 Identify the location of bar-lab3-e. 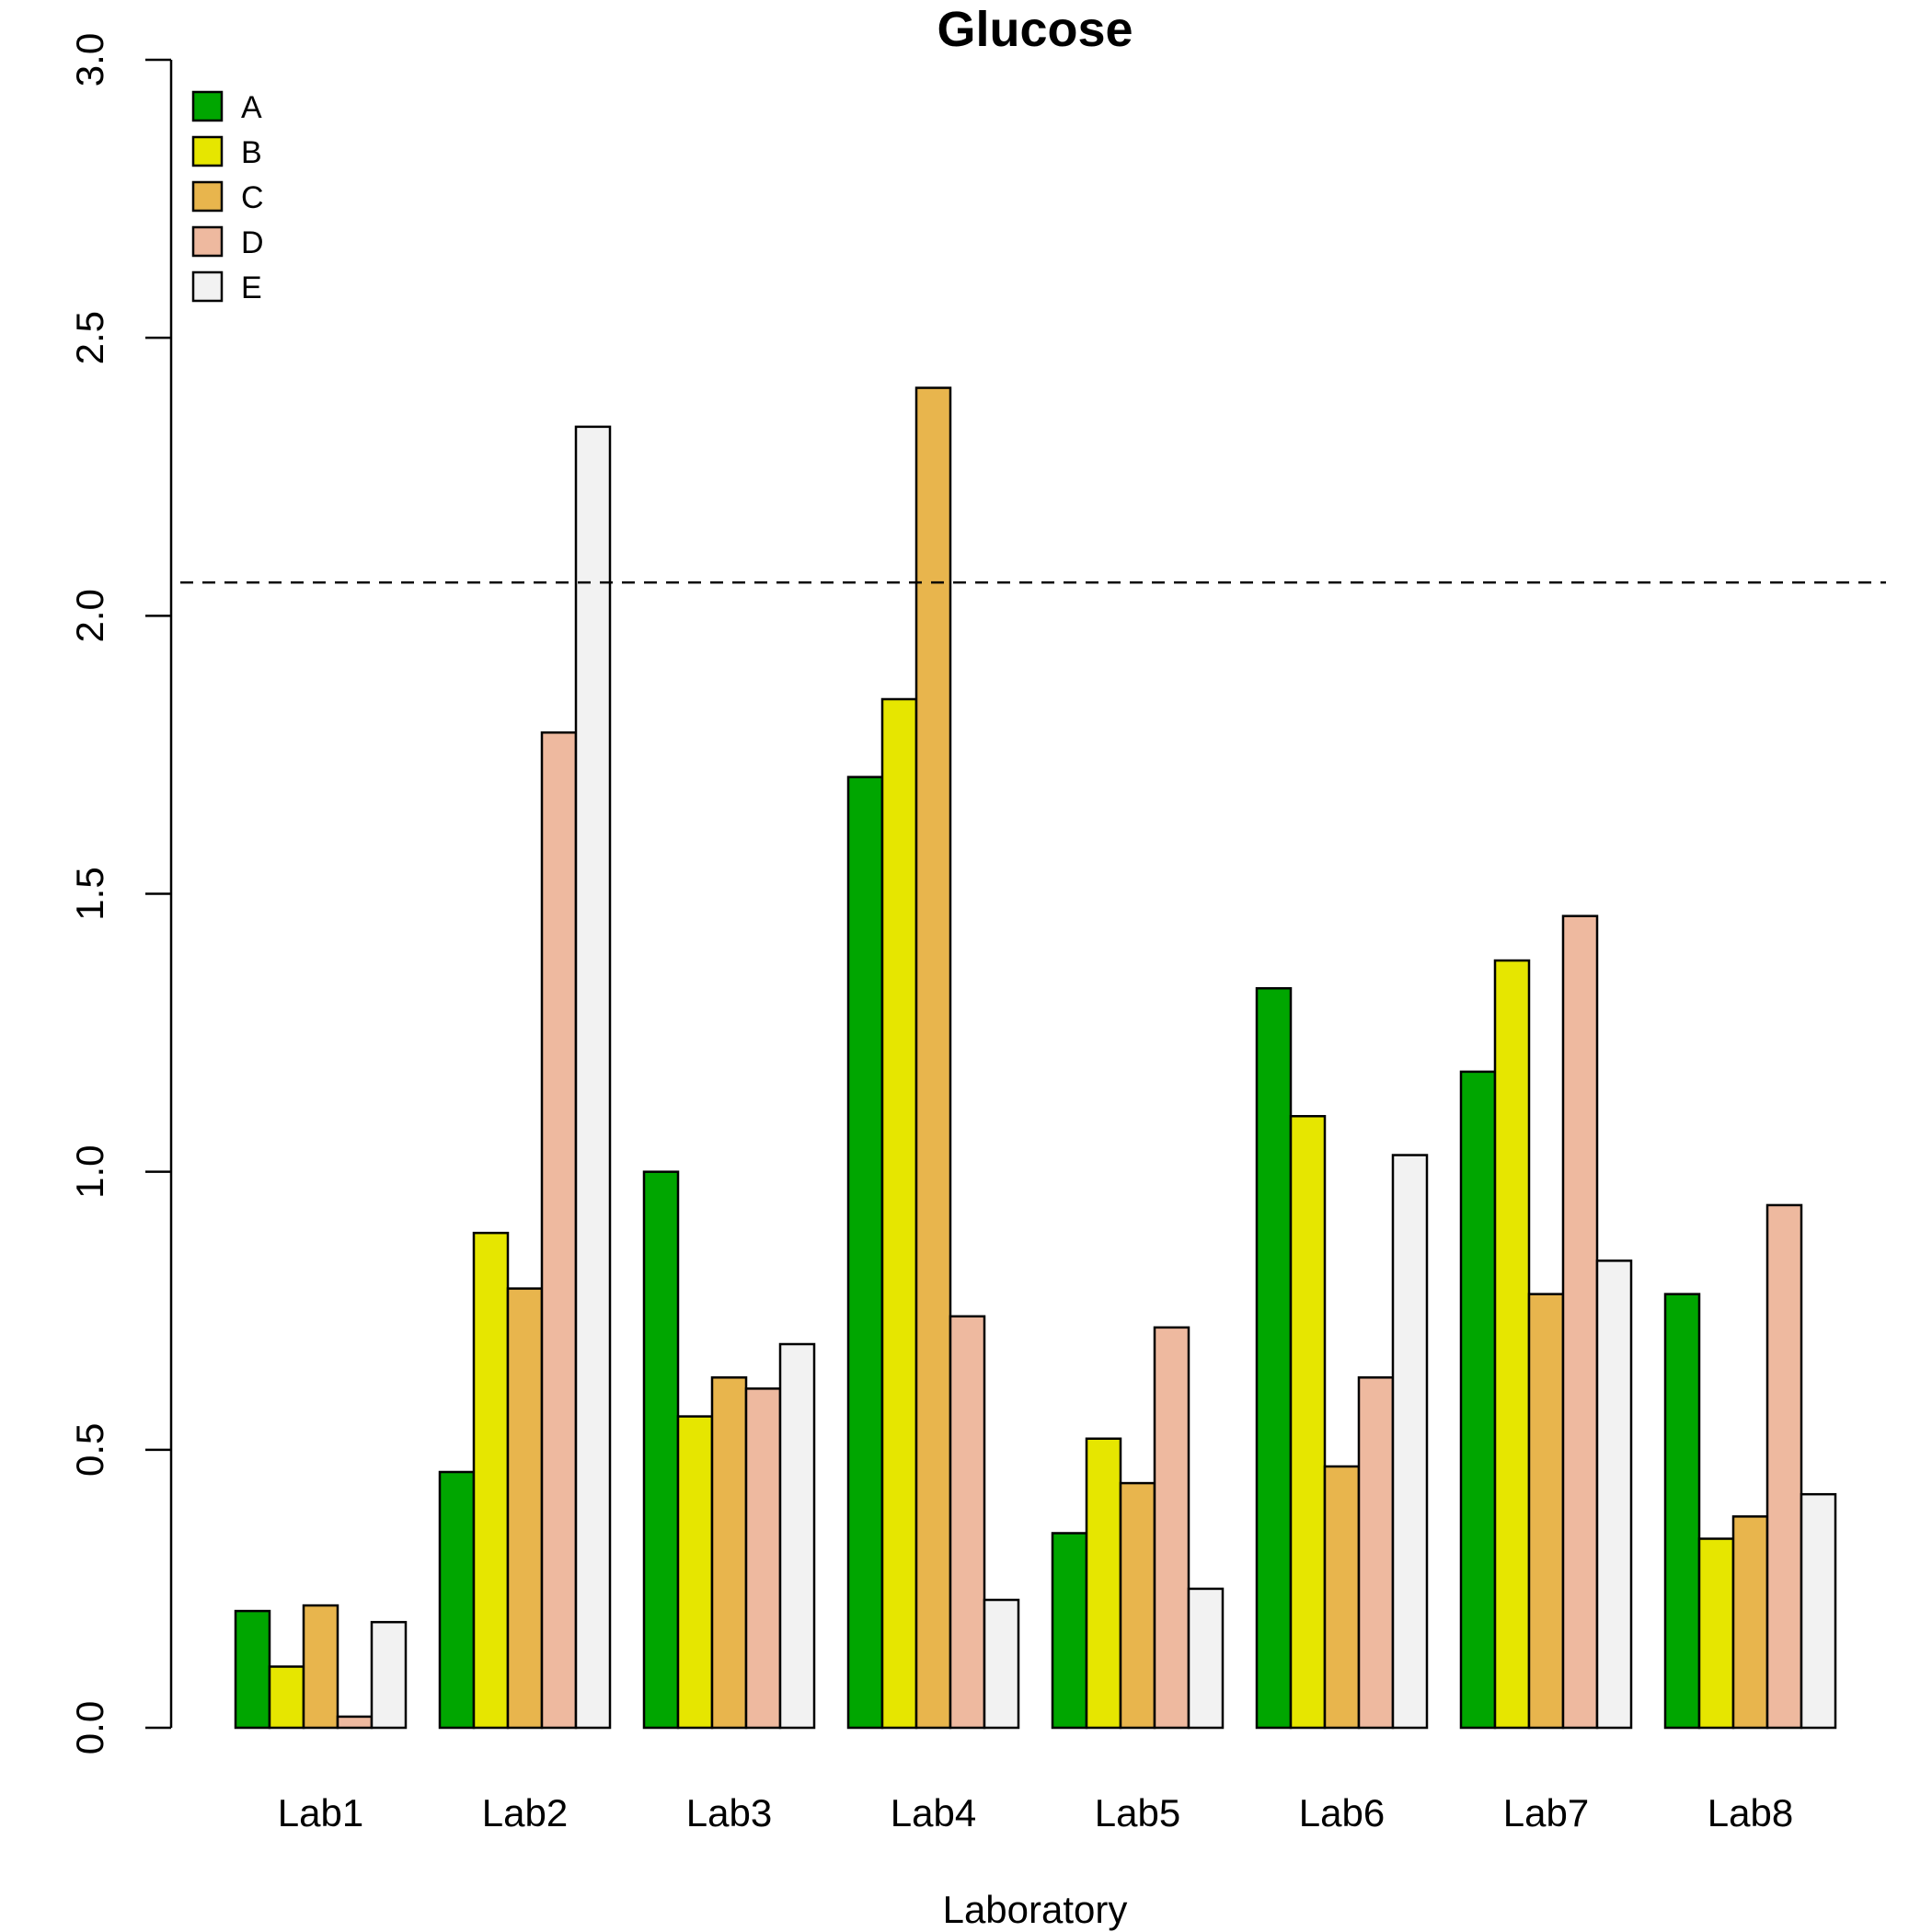
(797, 1536).